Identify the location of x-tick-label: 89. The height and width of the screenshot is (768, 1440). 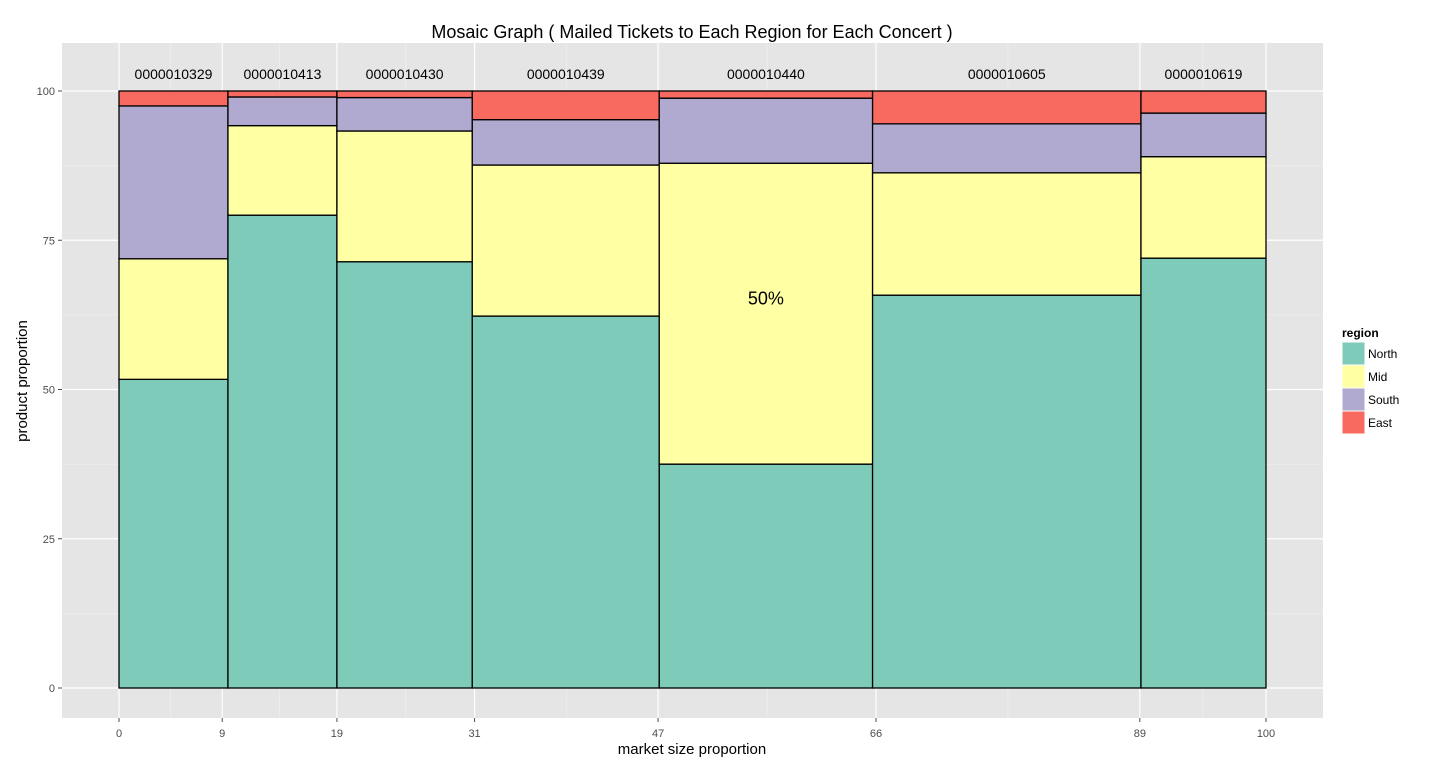
(1140, 734).